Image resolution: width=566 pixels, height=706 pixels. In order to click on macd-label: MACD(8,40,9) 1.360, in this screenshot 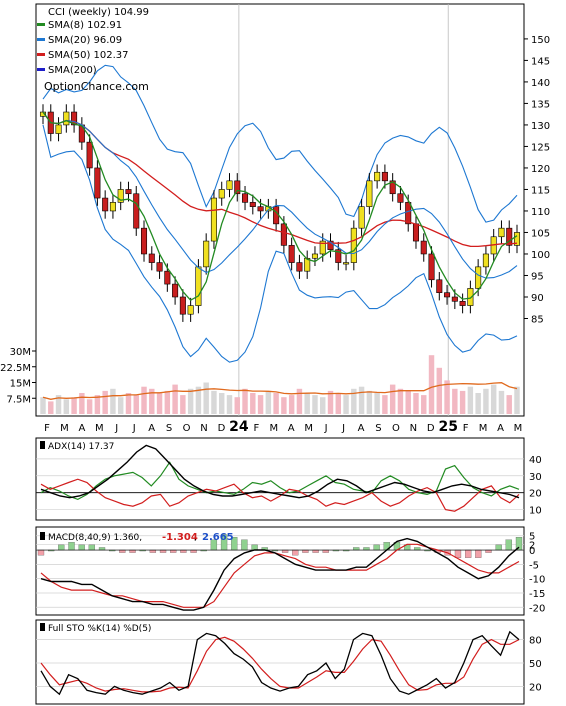, I will do `click(95, 538)`.